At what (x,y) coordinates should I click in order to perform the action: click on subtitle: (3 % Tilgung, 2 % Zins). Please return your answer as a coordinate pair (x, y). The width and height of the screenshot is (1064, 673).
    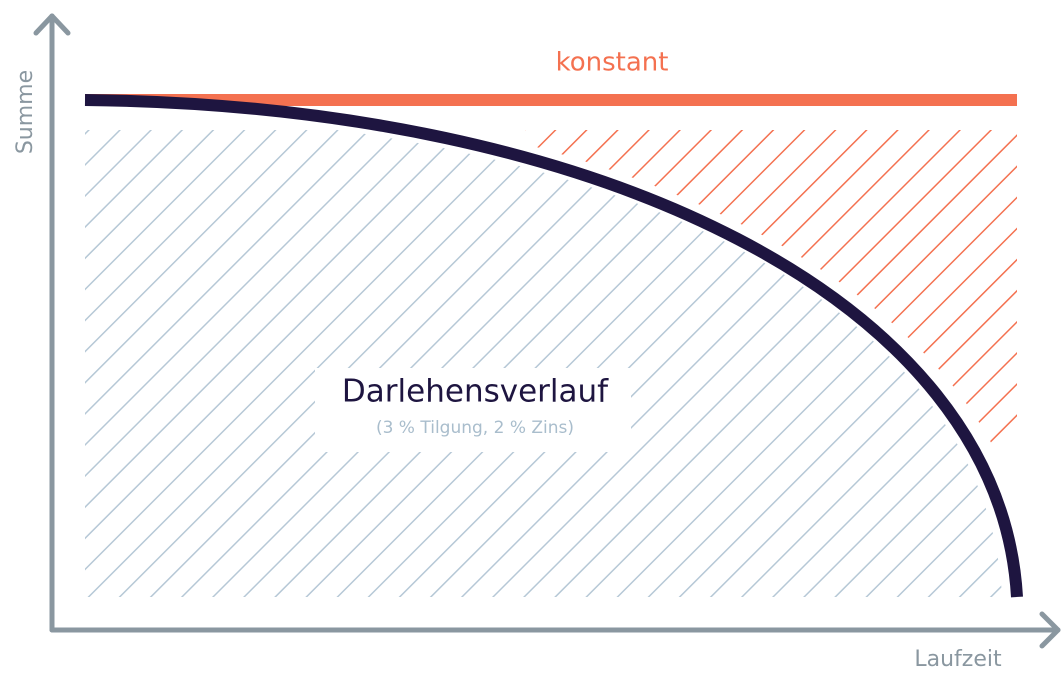
    Looking at the image, I should click on (475, 428).